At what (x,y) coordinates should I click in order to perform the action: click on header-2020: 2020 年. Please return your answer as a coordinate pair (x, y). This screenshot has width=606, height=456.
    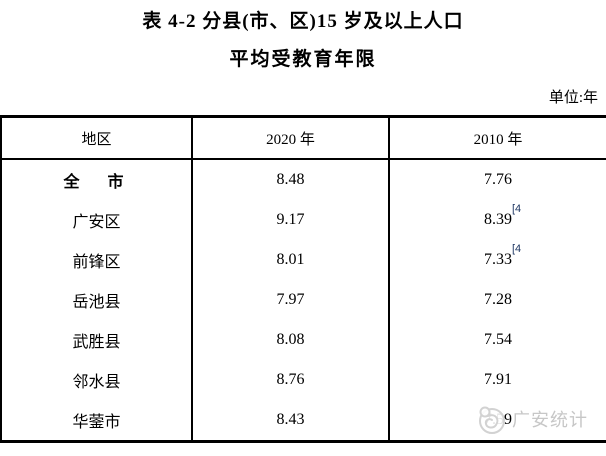
    Looking at the image, I should click on (291, 138).